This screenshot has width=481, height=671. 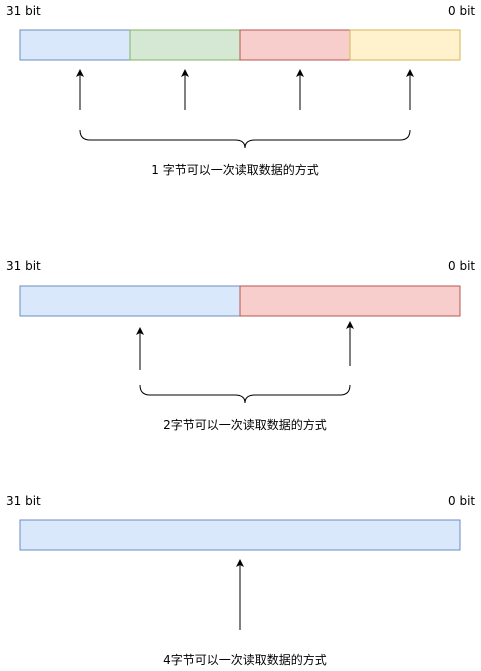 I want to click on halfword-segment-high, so click(x=130, y=301).